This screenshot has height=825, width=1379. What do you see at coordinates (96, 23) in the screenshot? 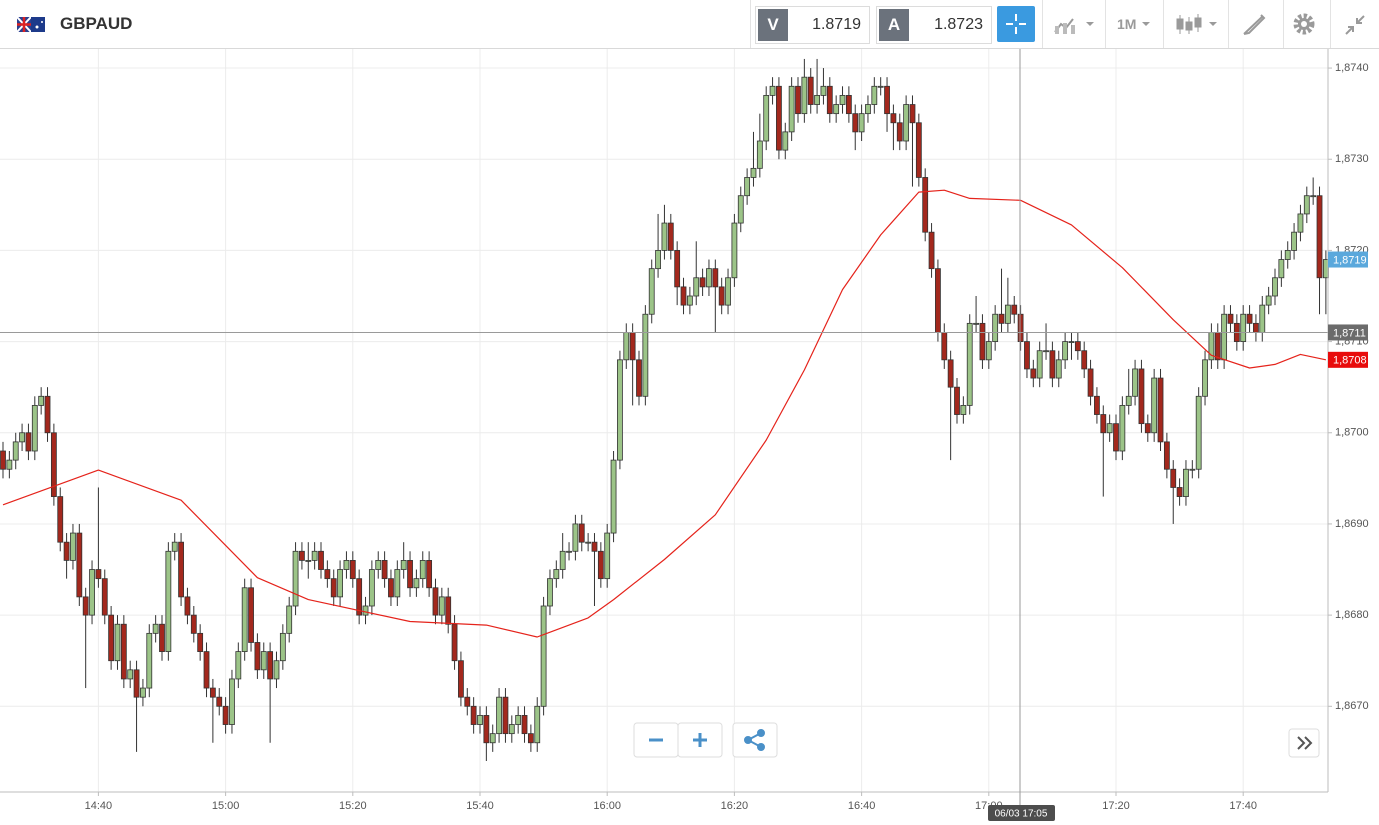
I see `symbol: GBPAUD` at bounding box center [96, 23].